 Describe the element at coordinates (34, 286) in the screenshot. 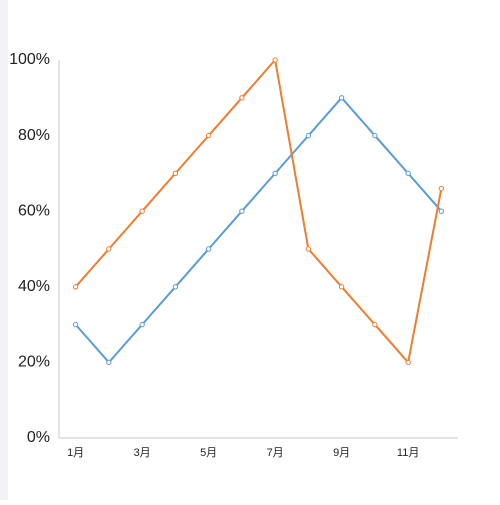

I see `y-tick-label: 40%` at that location.